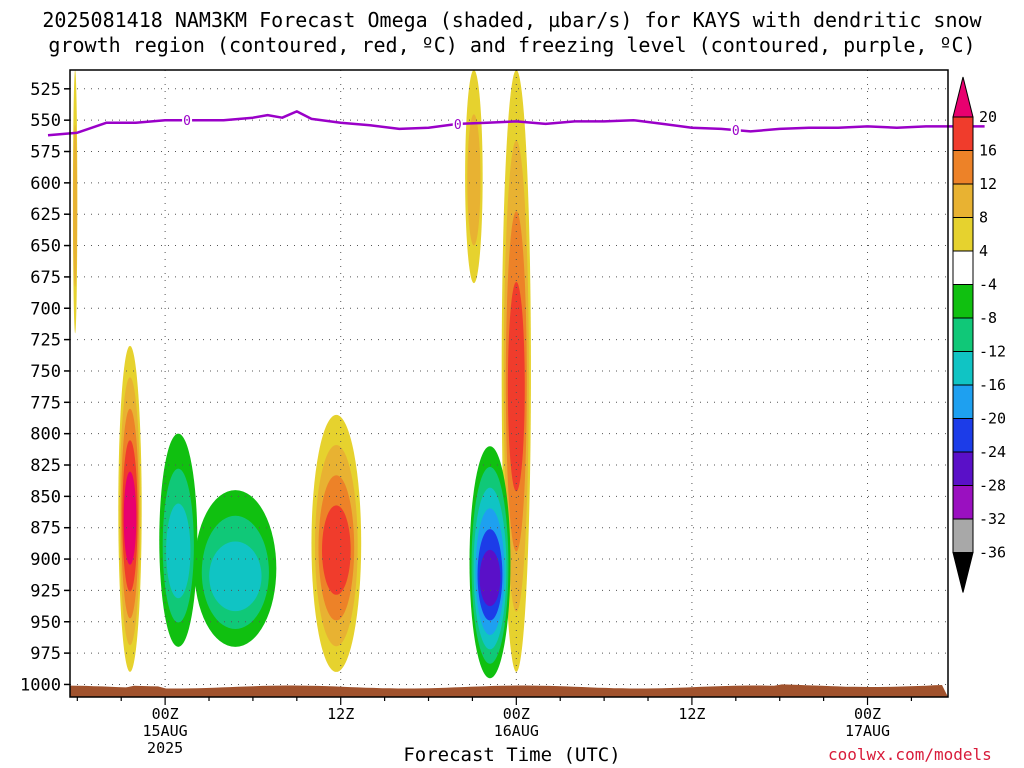 The image size is (1024, 768). I want to click on y-tick-label-825: 825, so click(45, 466).